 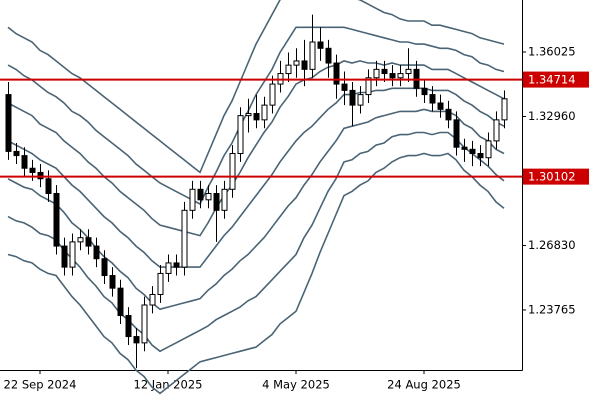 What do you see at coordinates (552, 51) in the screenshot?
I see `y-tick-label: 1.36025` at bounding box center [552, 51].